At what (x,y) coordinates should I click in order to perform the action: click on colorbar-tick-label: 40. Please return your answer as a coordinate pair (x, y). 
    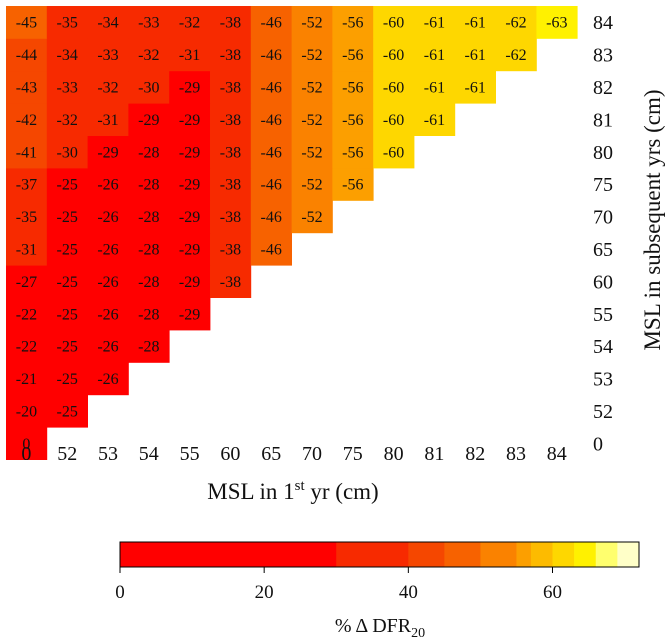
    Looking at the image, I should click on (408, 592).